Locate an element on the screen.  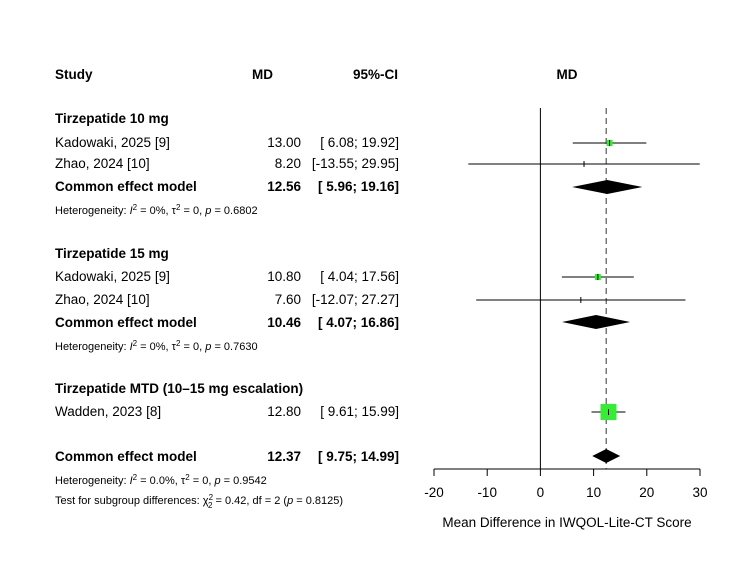
pooled-md: 10.46 is located at coordinates (284, 322).